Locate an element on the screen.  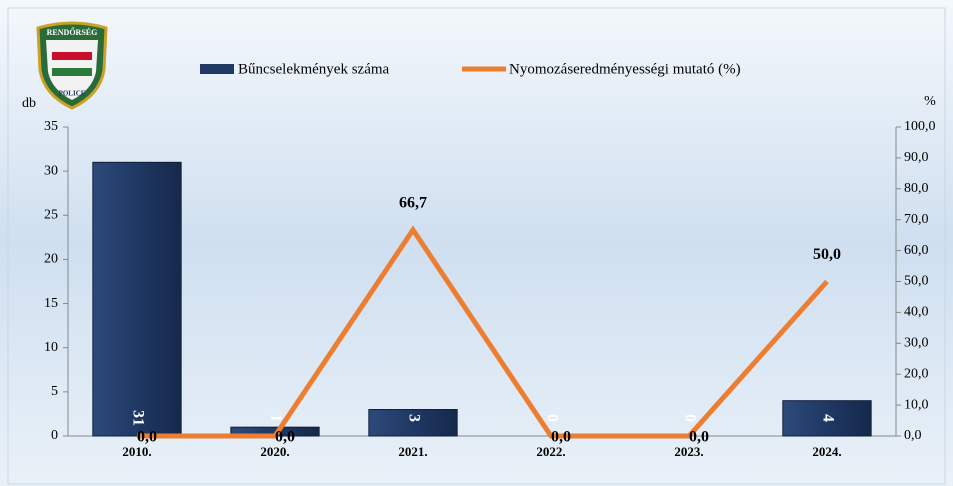
y-tick-label: 15 is located at coordinates (51, 303).